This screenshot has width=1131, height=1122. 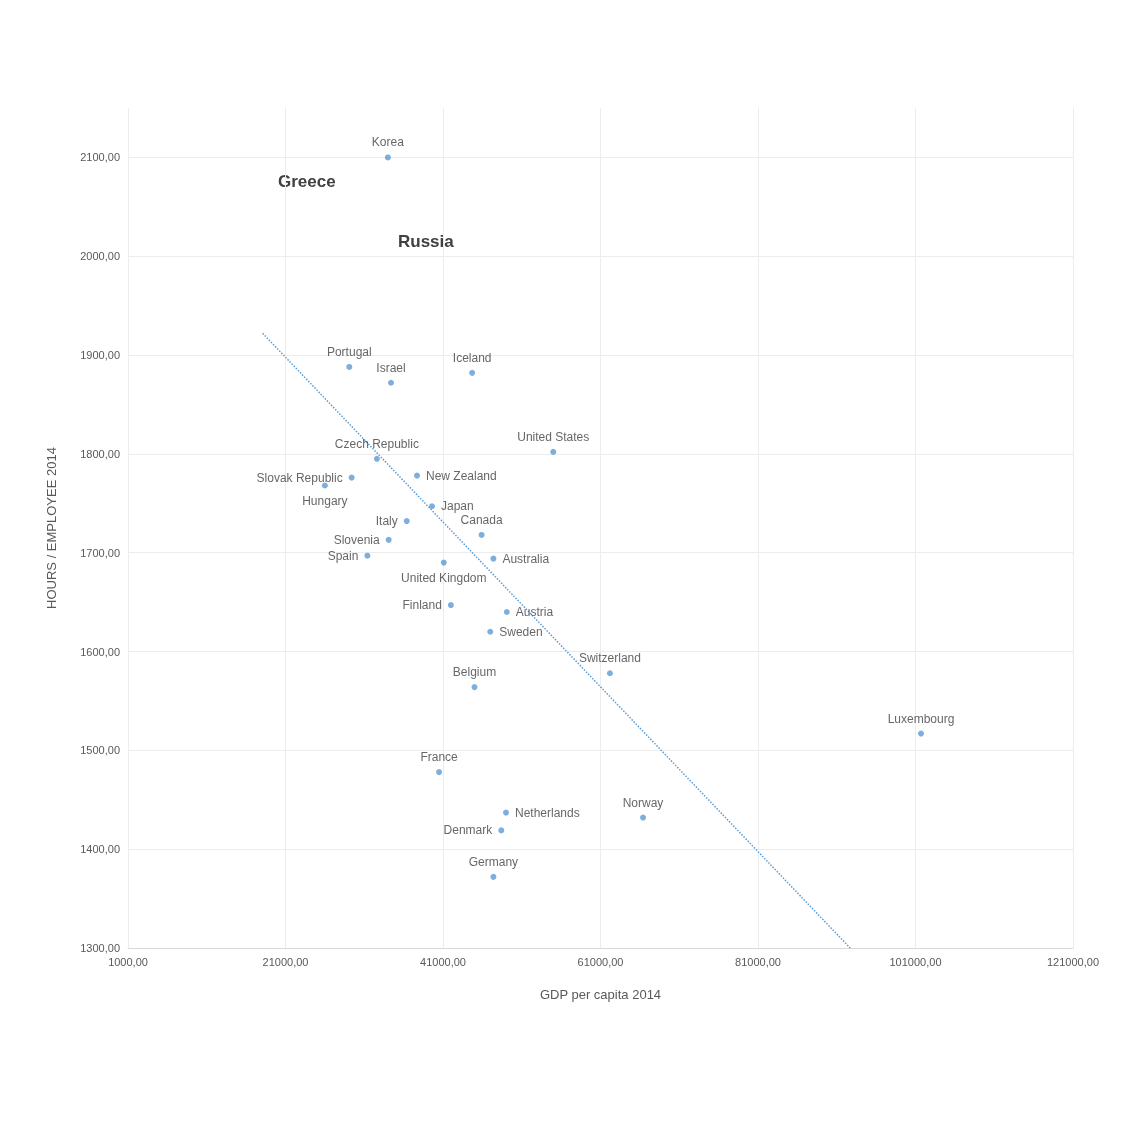 What do you see at coordinates (100, 849) in the screenshot?
I see `y-tick-label: 1400,00` at bounding box center [100, 849].